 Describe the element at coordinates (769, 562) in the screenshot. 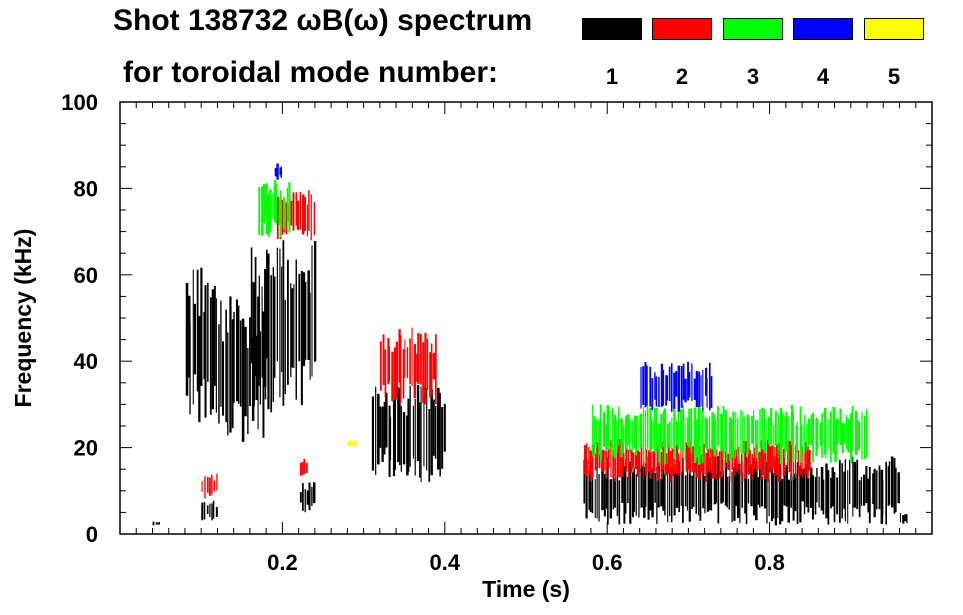

I see `x-tick-label: 0.8` at that location.